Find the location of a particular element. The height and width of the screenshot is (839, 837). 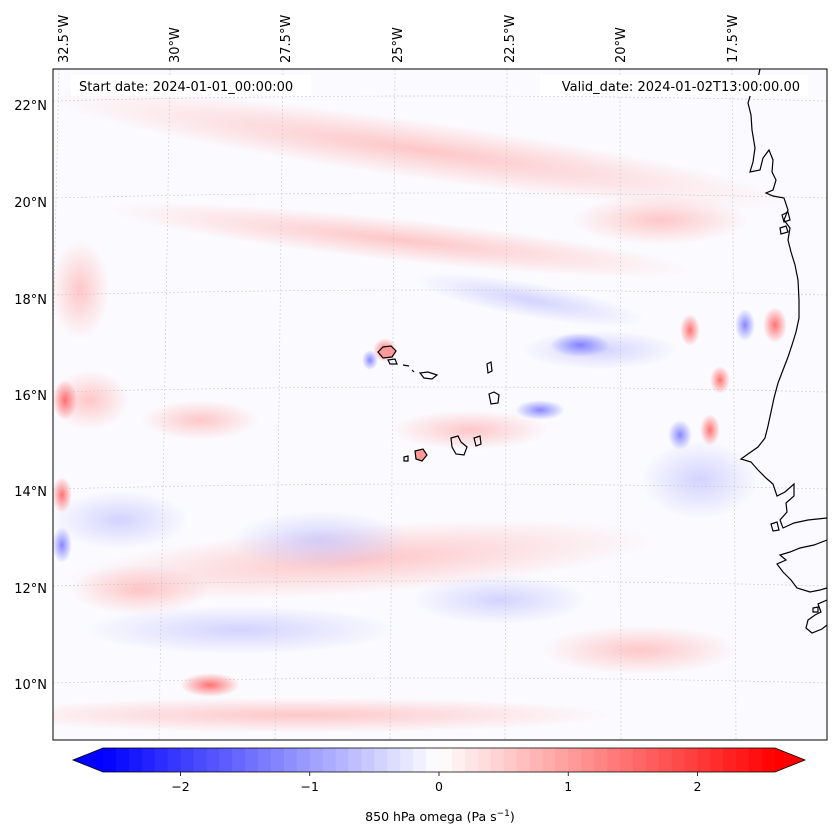

colorbar-tick-label: −2 is located at coordinates (180, 786).